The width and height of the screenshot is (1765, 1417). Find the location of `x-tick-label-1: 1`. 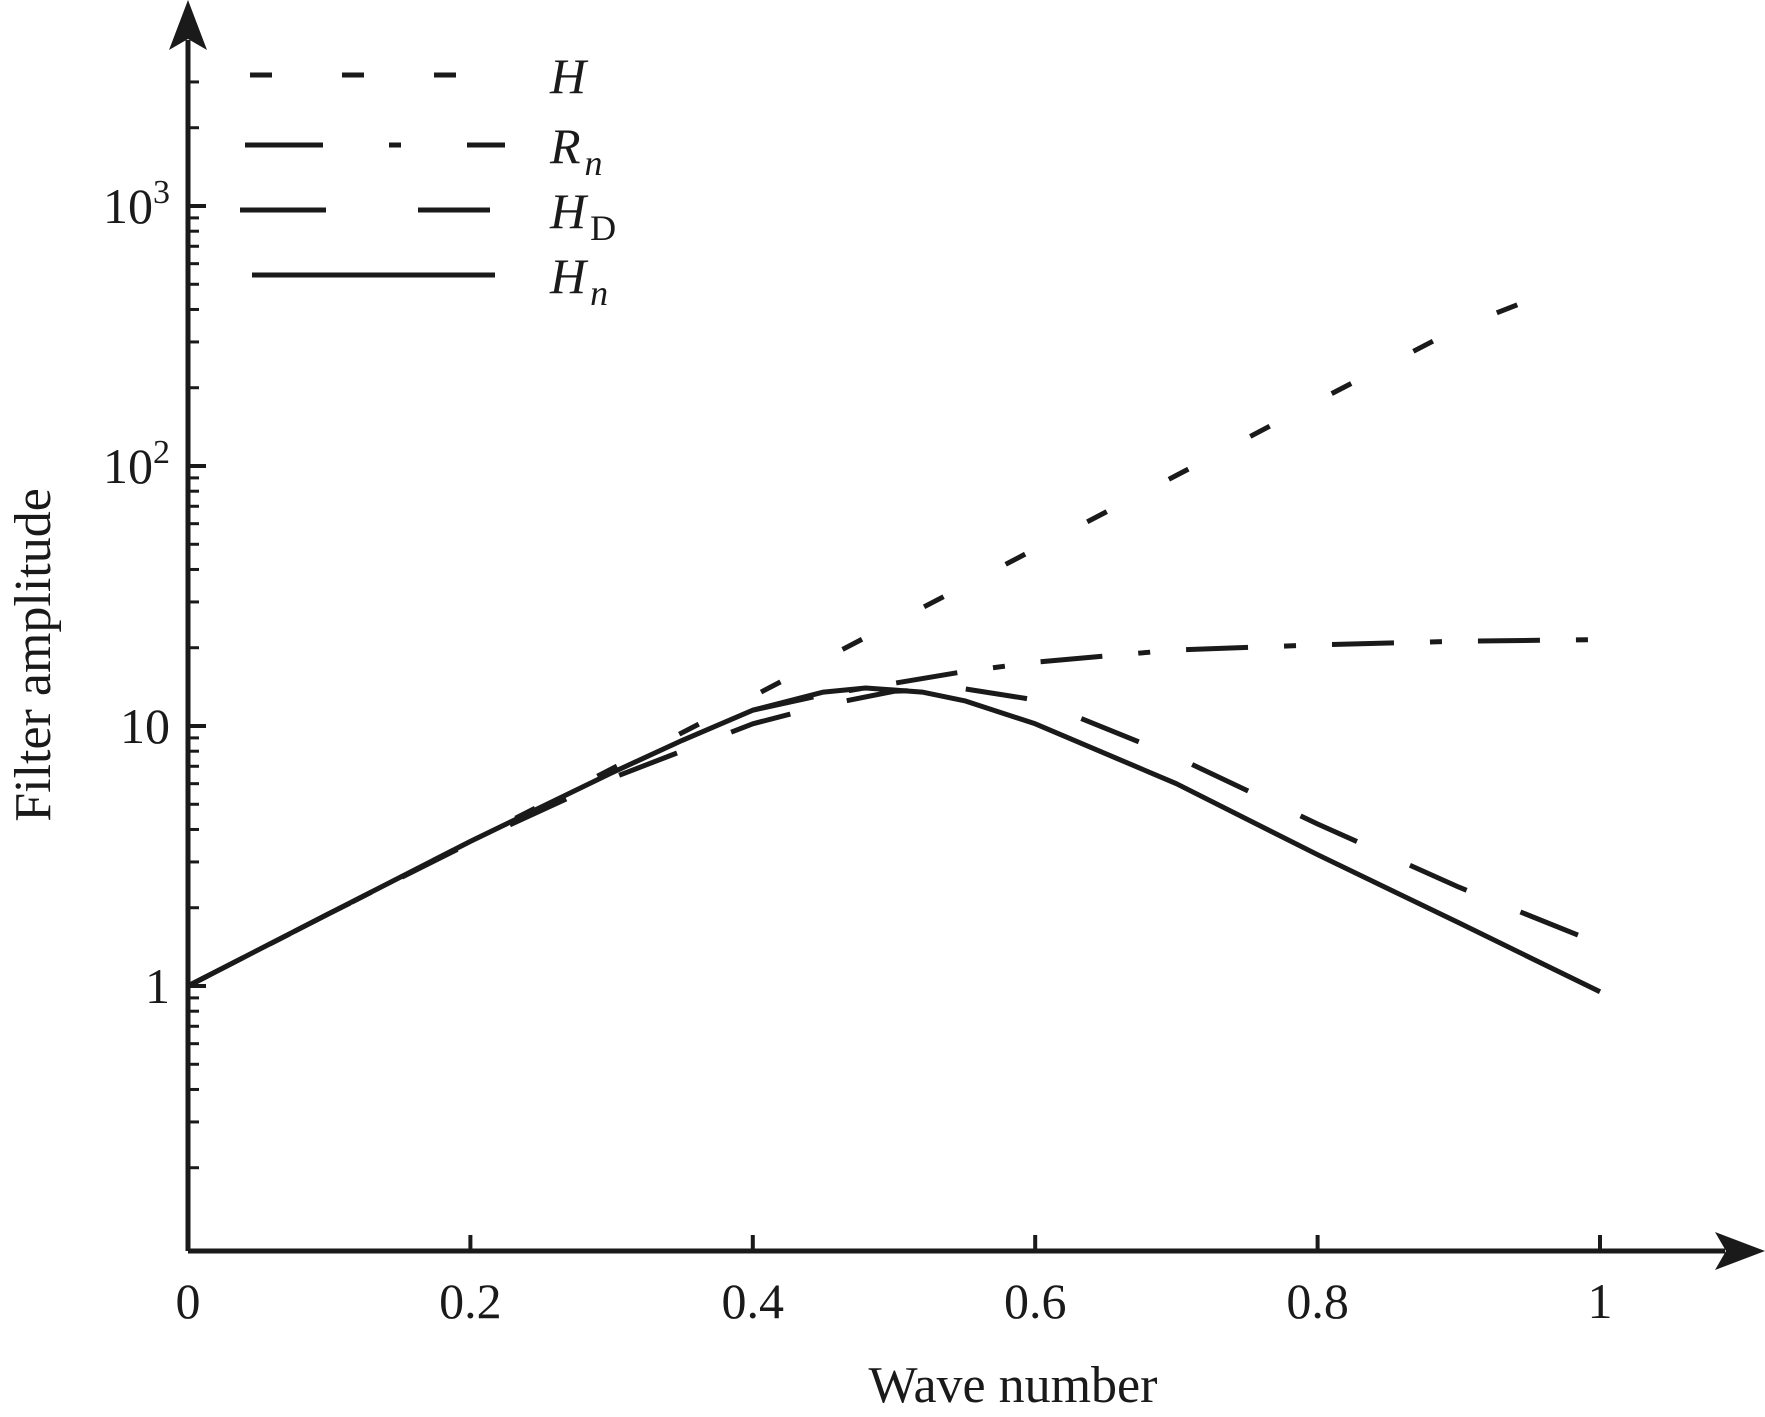

x-tick-label-1: 1 is located at coordinates (1600, 1301).